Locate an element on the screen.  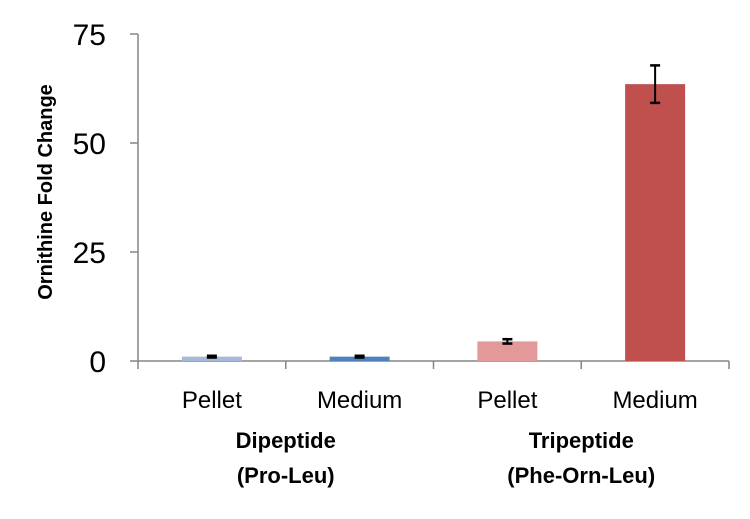
group-label-line2: (Pro-Leu) is located at coordinates (286, 475).